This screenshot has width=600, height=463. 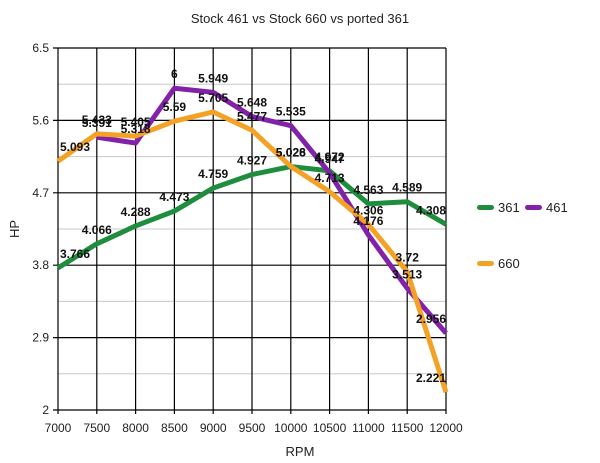 I want to click on data-label-361: 4.589, so click(x=407, y=188).